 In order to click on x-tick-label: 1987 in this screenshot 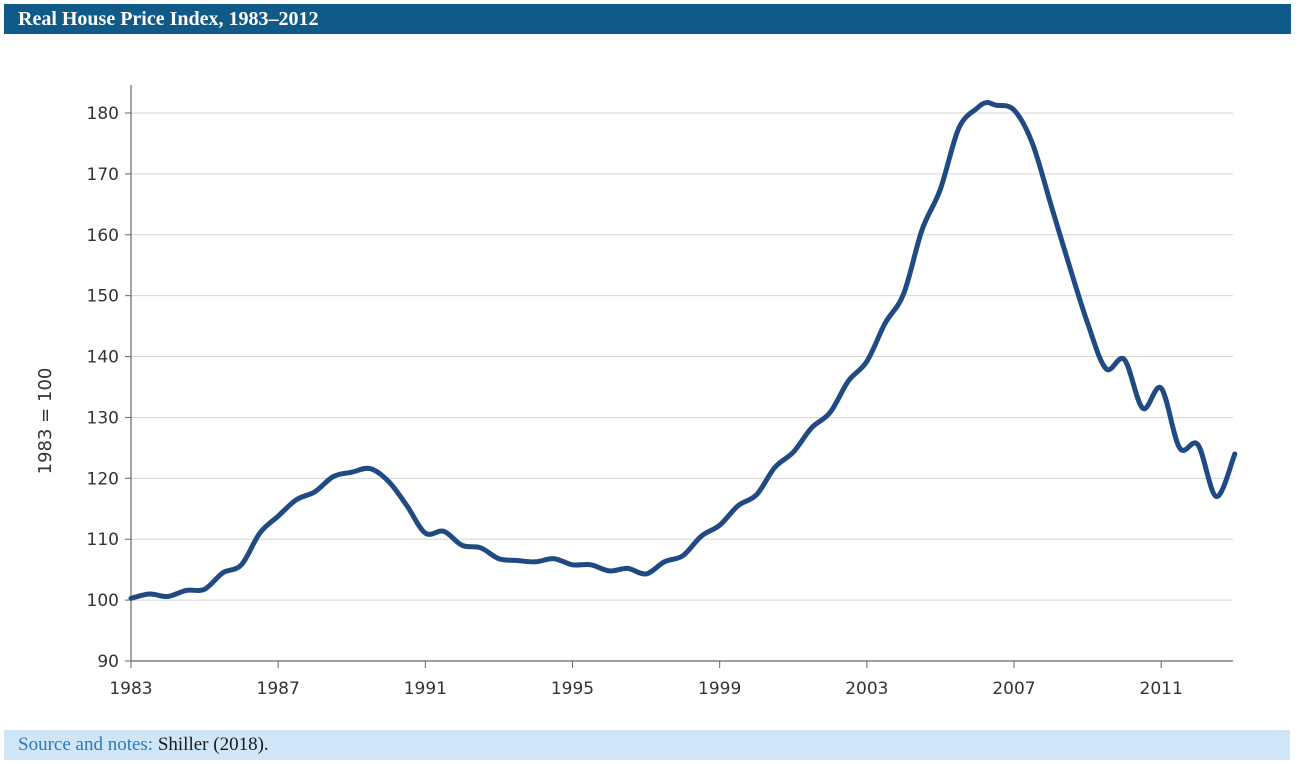, I will do `click(278, 689)`.